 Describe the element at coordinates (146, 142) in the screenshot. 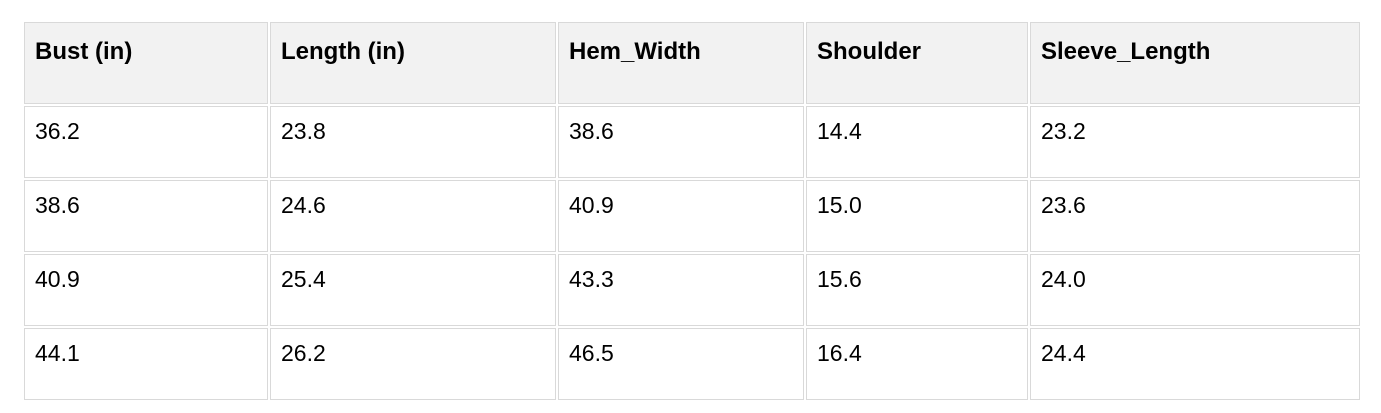

I see `table-cell-bust: 36.2` at that location.